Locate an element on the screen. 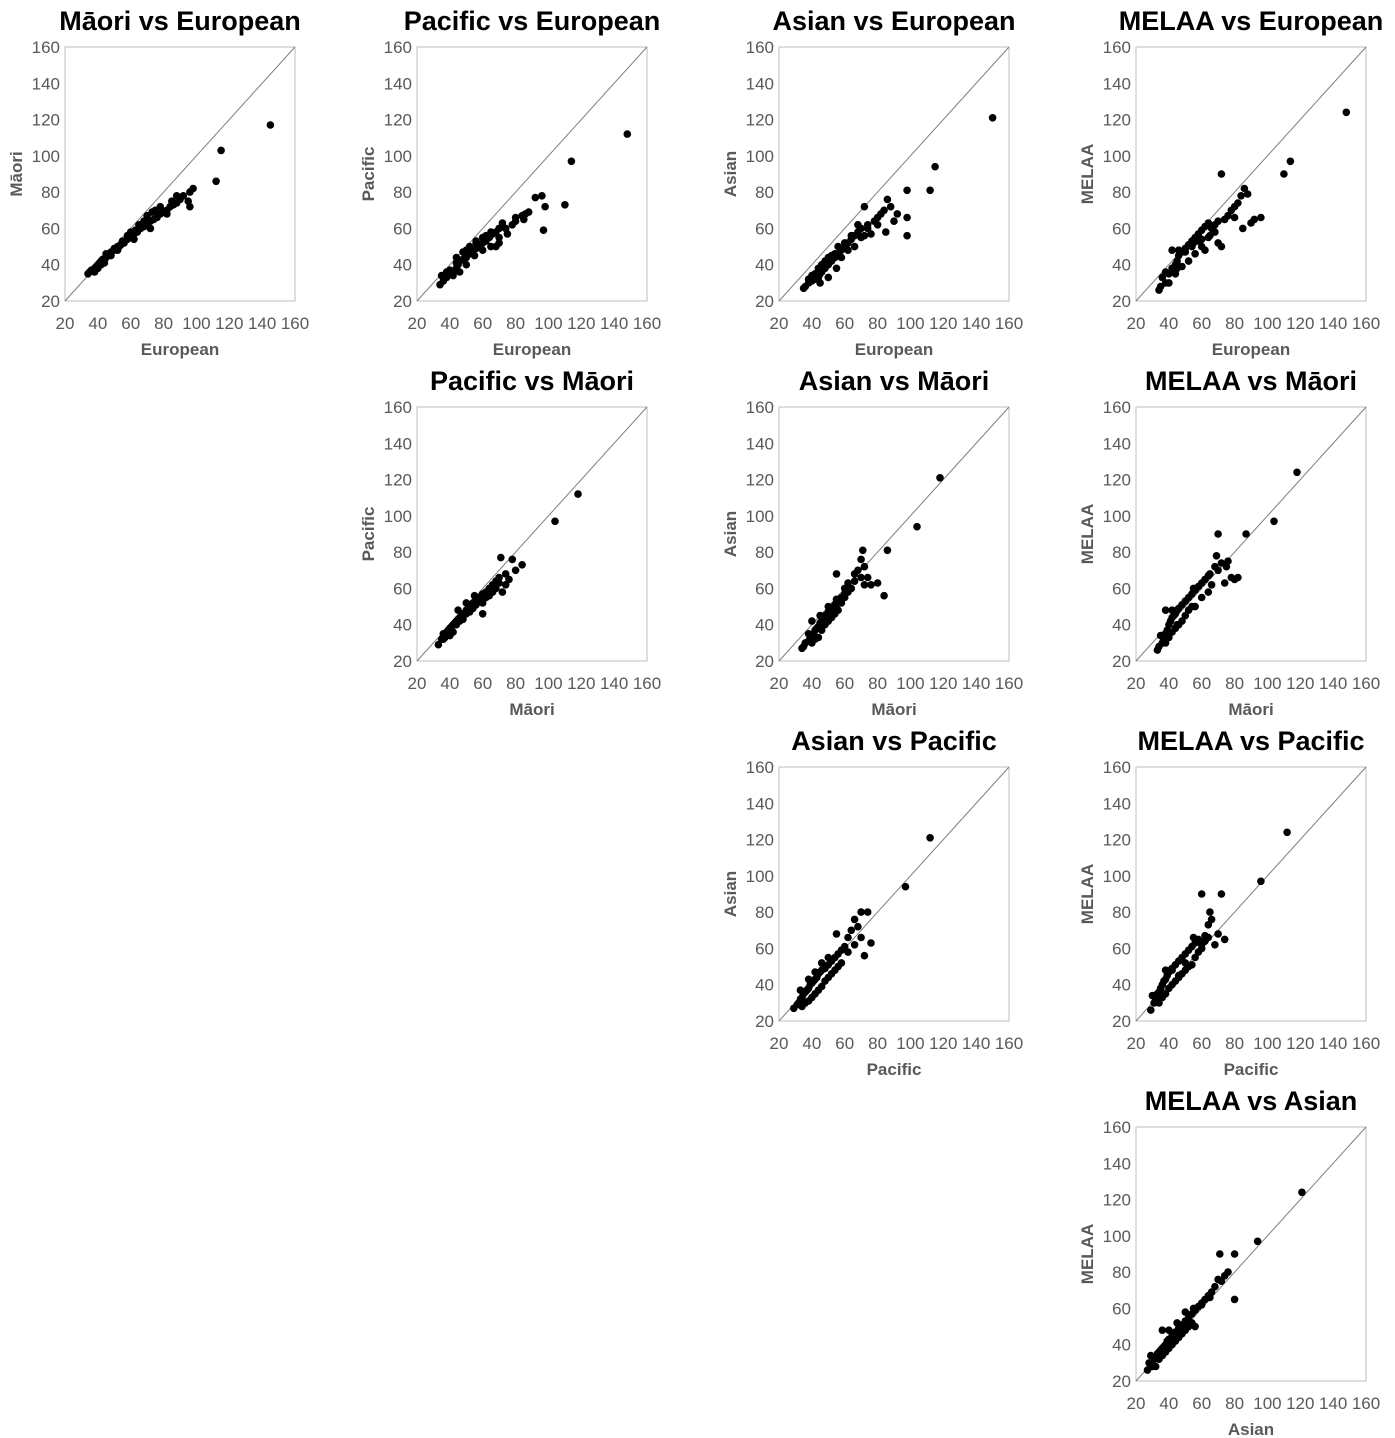 This screenshot has width=1395, height=1438. panel-title: MELAA vs Asian is located at coordinates (1251, 1101).